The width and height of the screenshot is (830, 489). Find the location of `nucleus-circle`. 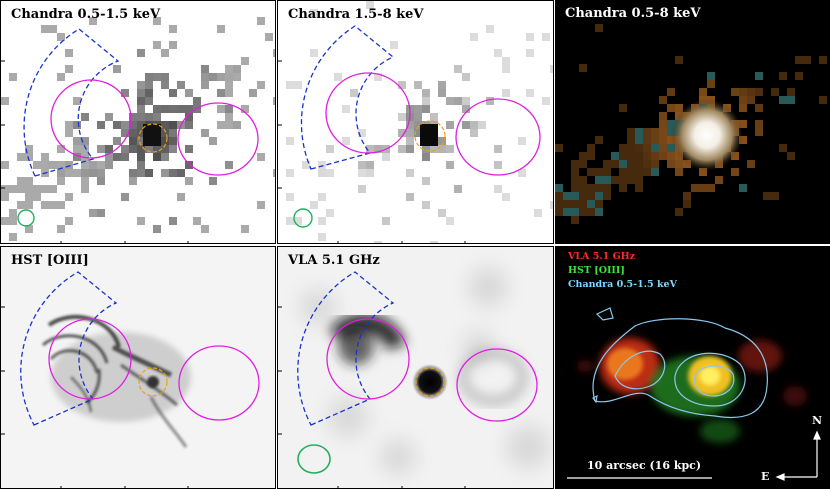

nucleus-circle is located at coordinates (153, 382).